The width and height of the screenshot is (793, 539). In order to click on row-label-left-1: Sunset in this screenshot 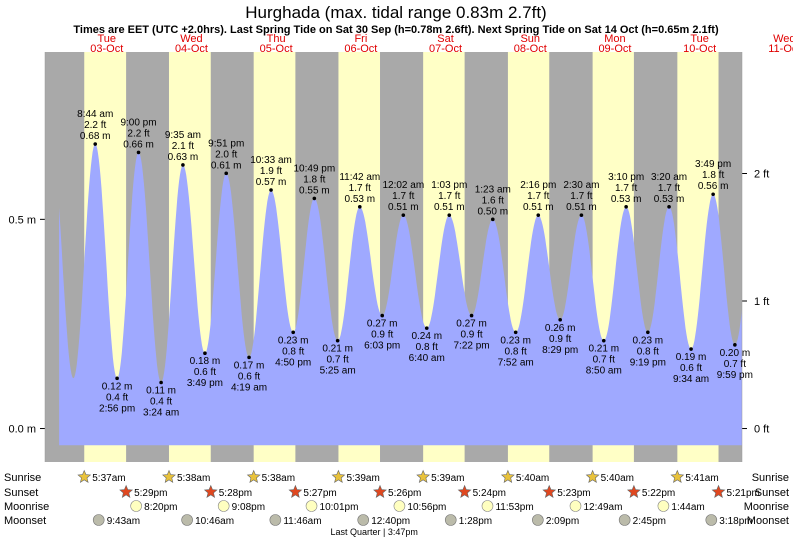, I will do `click(21, 493)`.